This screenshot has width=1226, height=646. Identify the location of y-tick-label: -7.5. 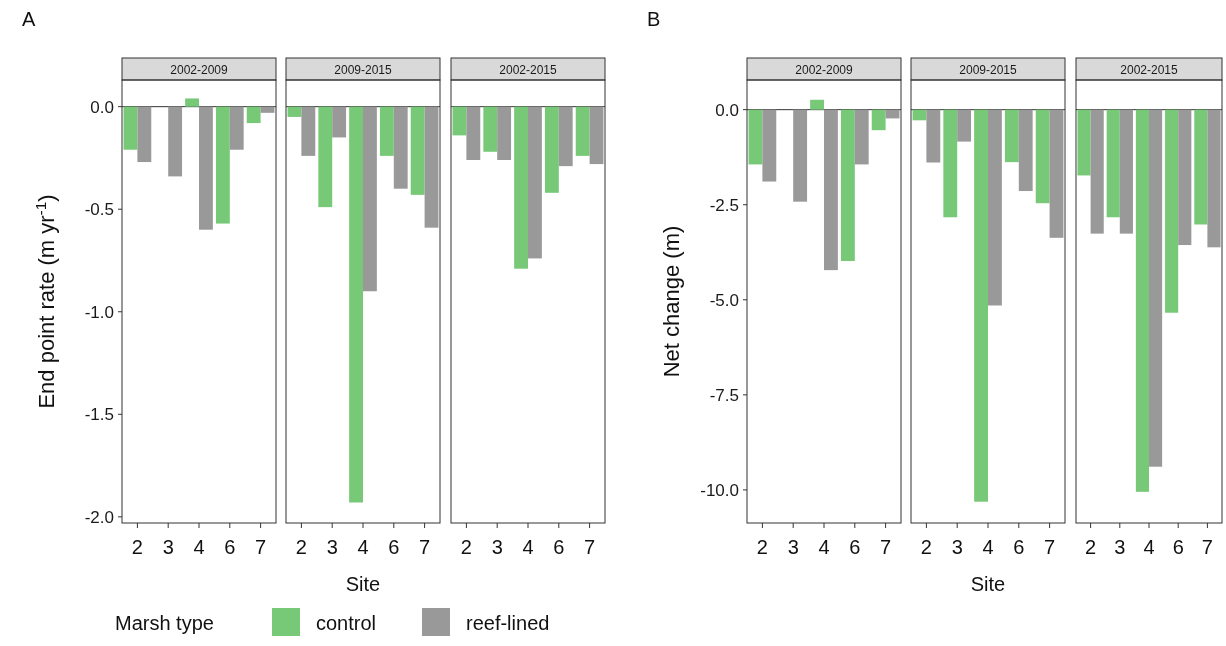
(724, 395).